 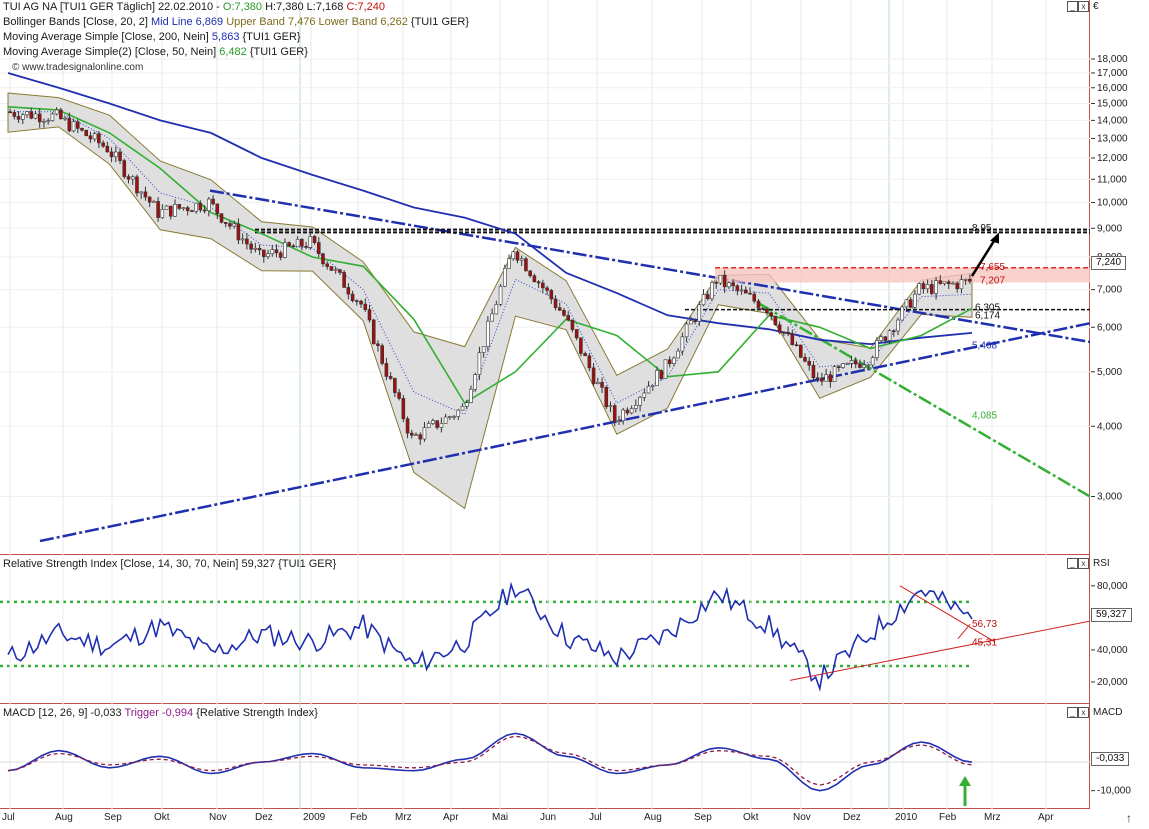 What do you see at coordinates (1072, 563) in the screenshot?
I see `rsi-minimize-icon: _` at bounding box center [1072, 563].